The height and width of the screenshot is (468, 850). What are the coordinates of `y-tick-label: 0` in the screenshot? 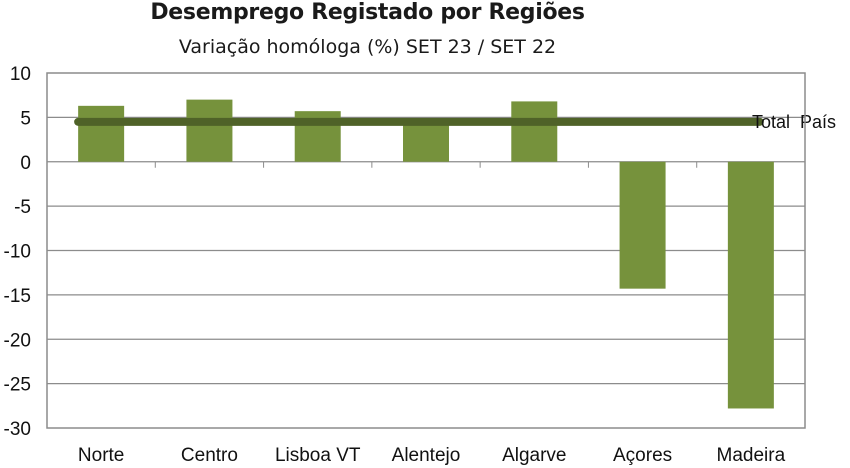 It's located at (25, 163).